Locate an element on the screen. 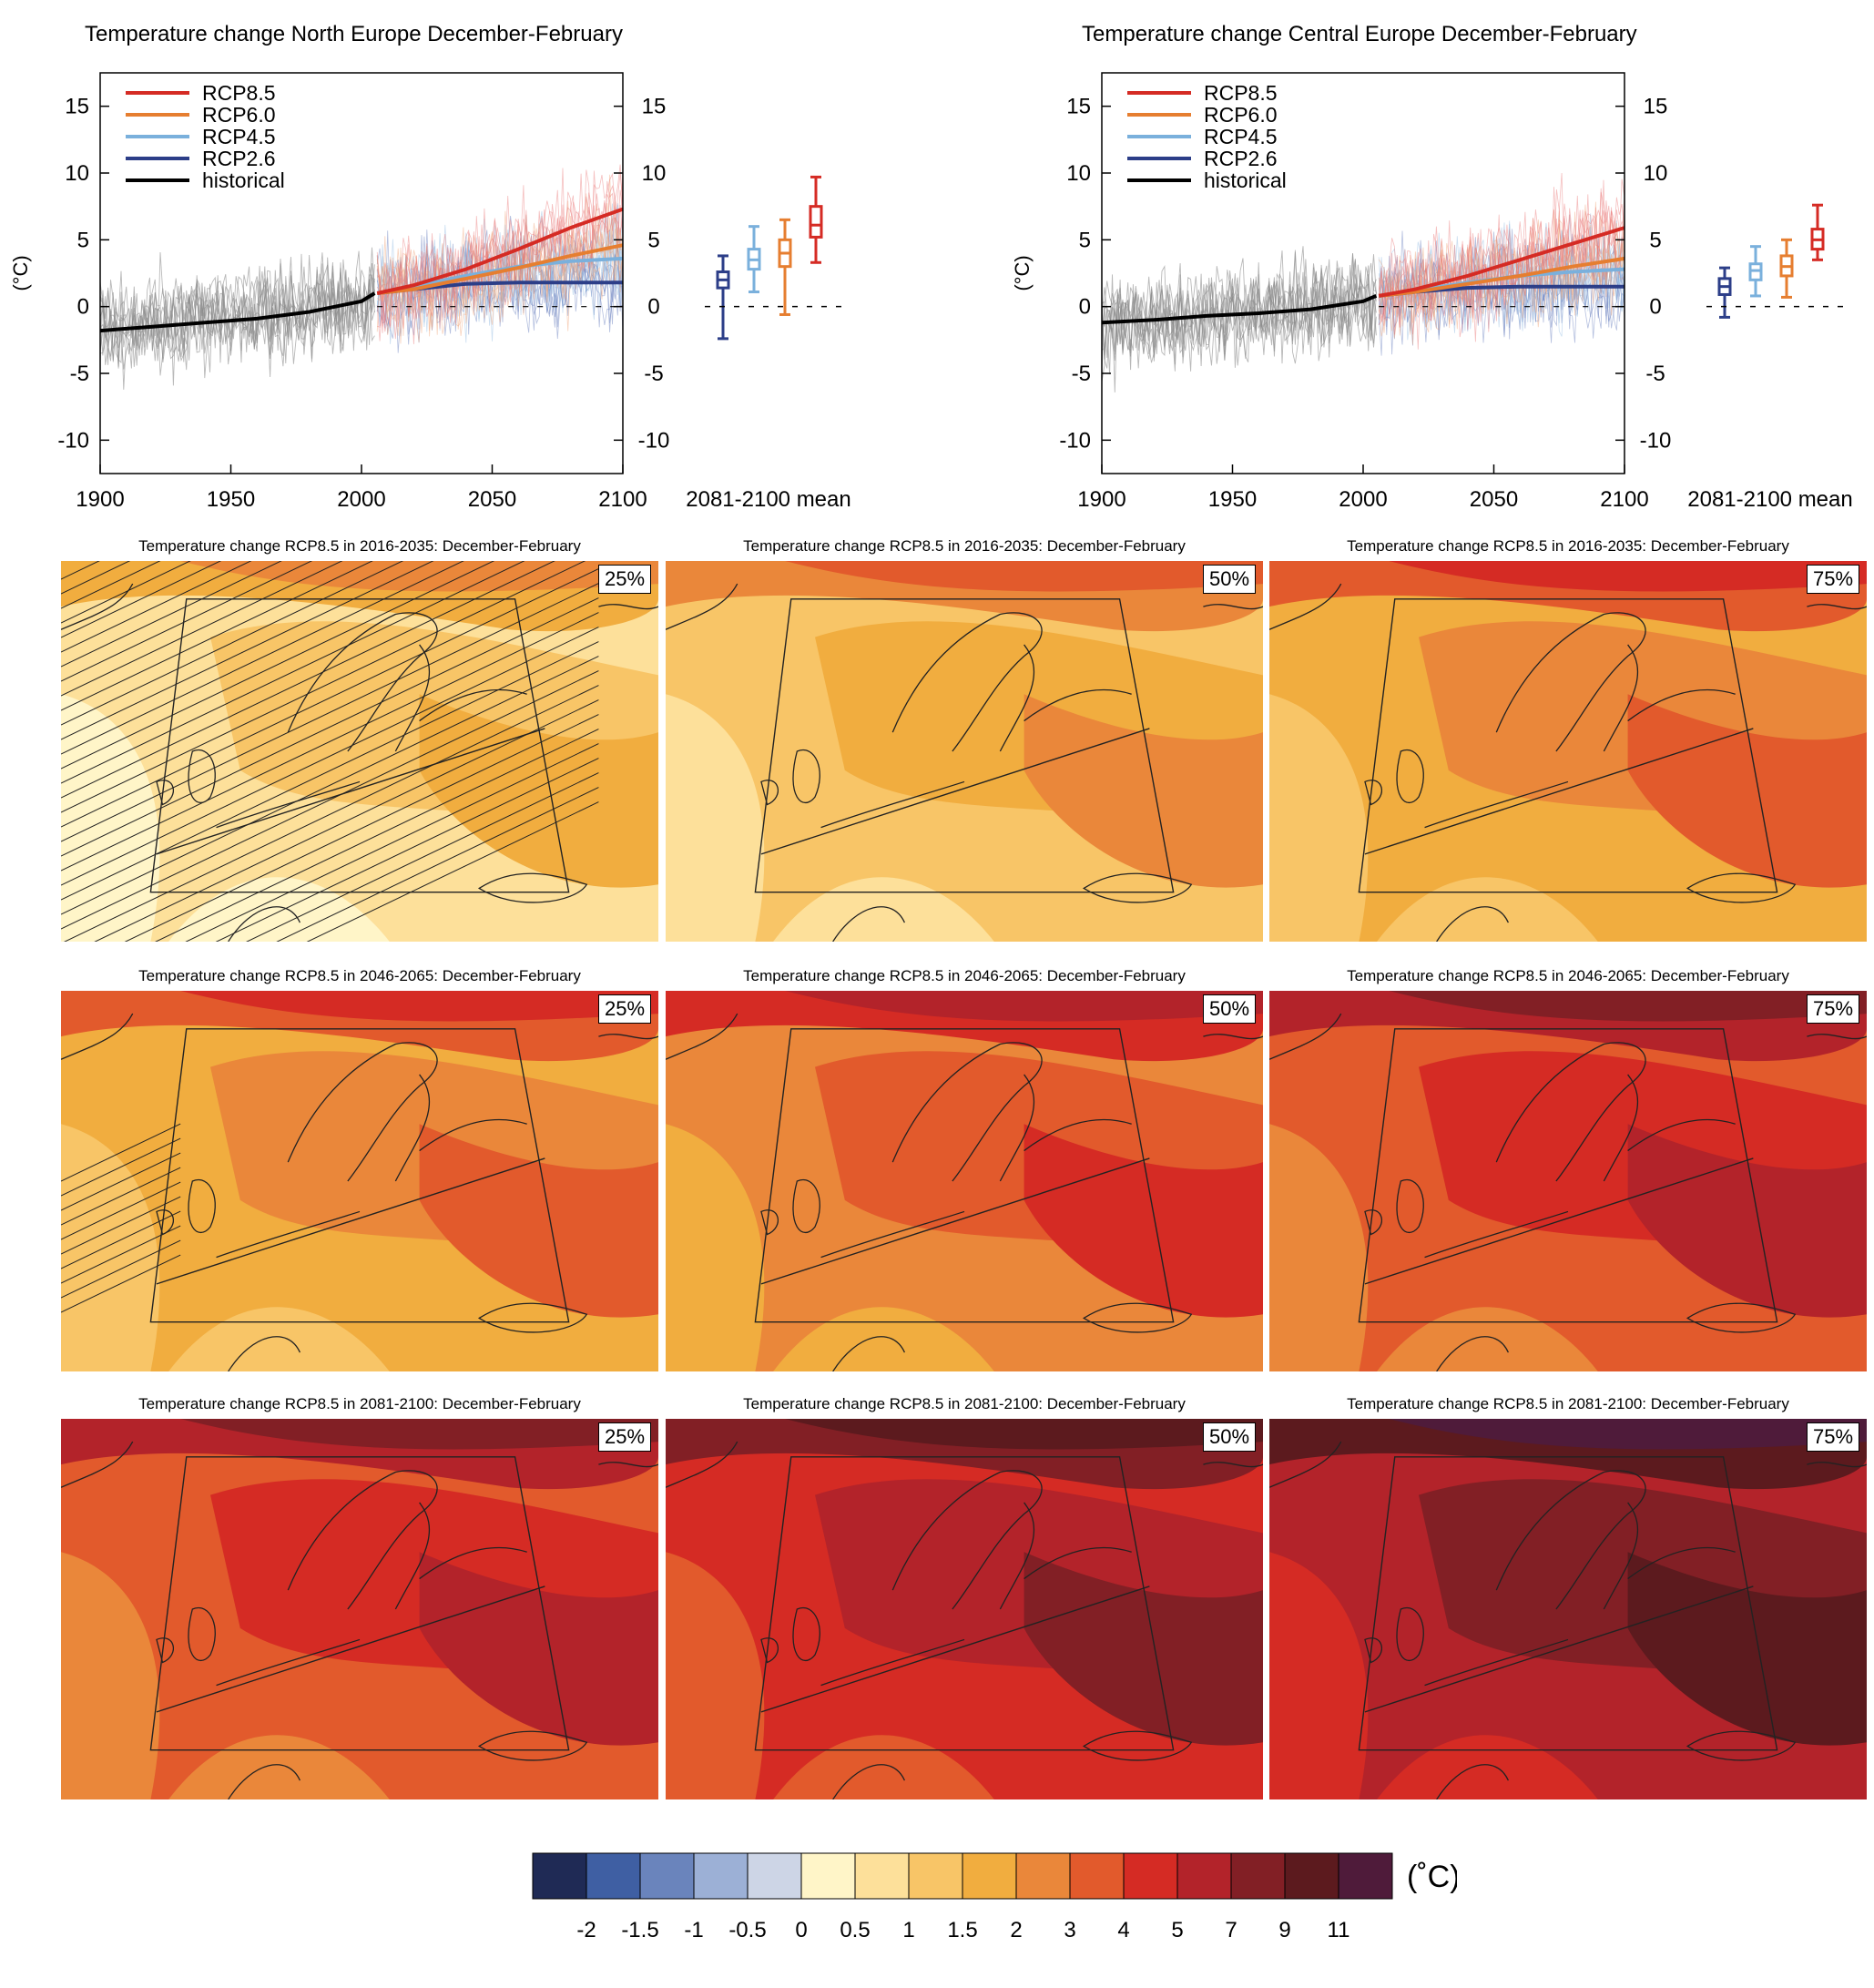 The height and width of the screenshot is (1988, 1874). y-tick-label-left: 10 is located at coordinates (1079, 173).